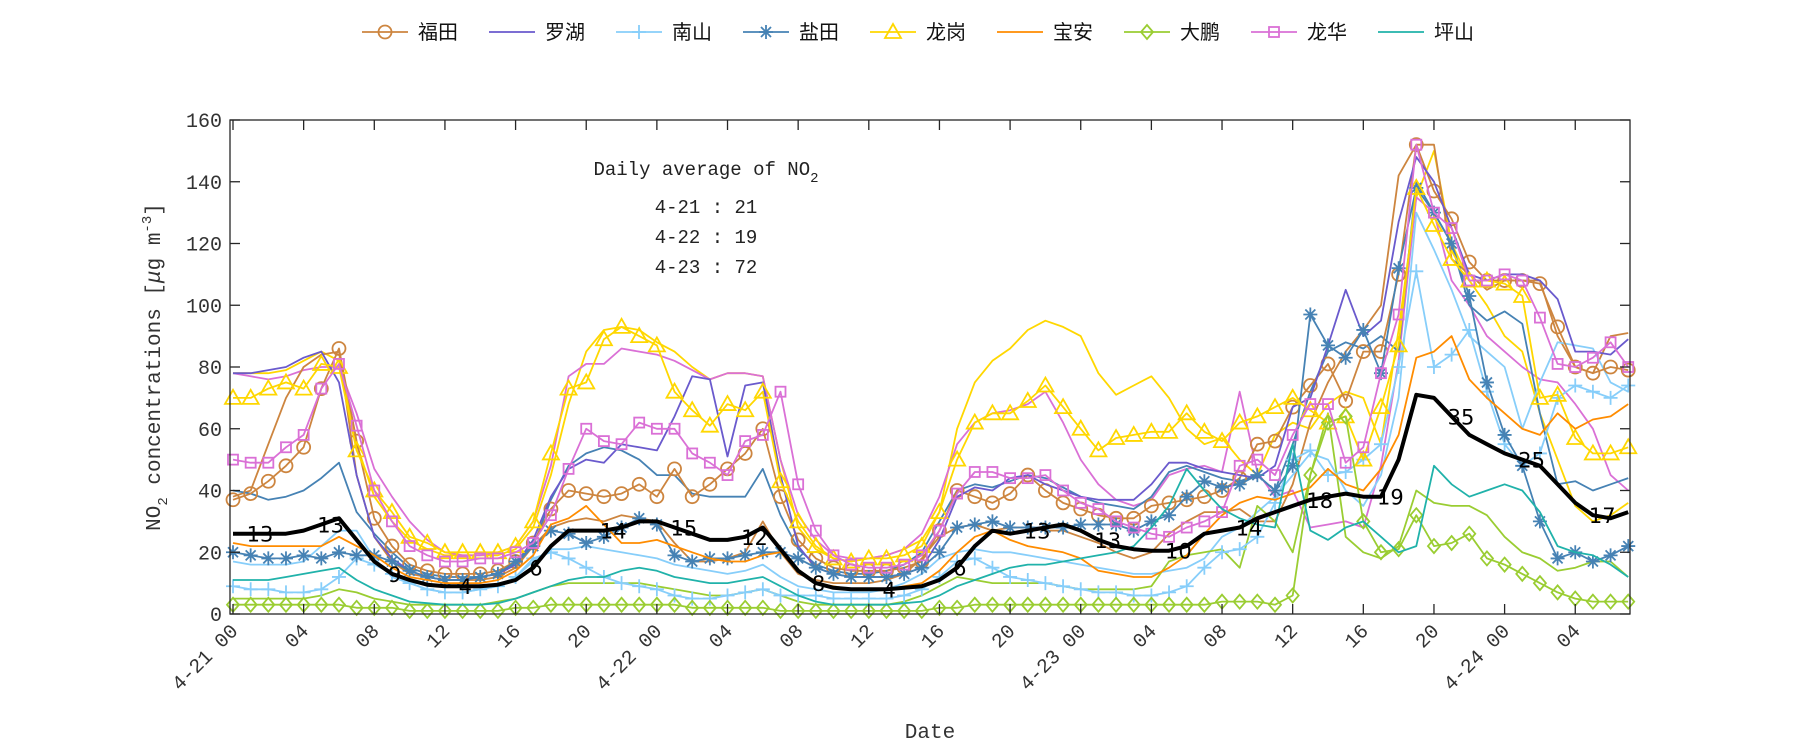  What do you see at coordinates (818, 584) in the screenshot?
I see `point-label: 8` at bounding box center [818, 584].